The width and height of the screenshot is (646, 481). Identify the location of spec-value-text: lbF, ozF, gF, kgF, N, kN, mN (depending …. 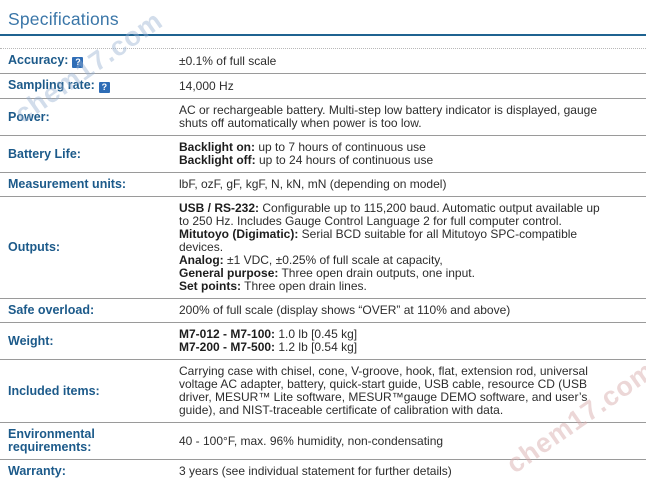
(313, 184).